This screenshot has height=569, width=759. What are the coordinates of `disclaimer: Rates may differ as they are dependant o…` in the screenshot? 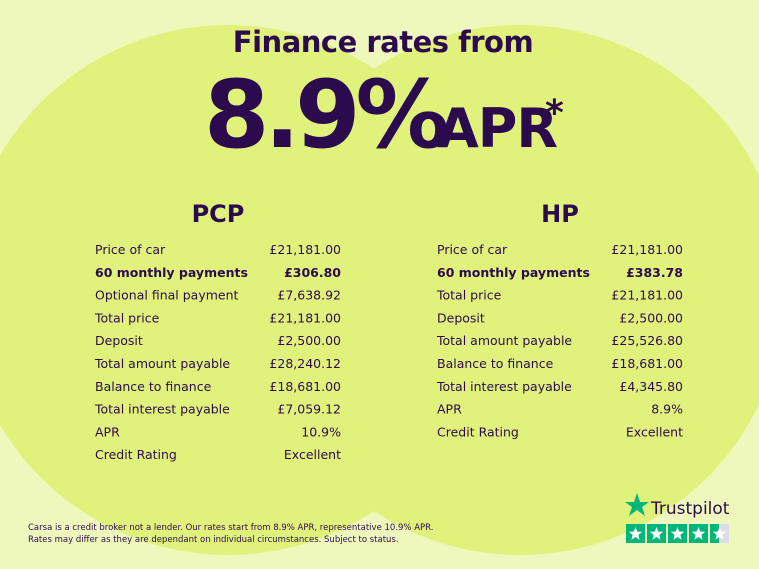 It's located at (213, 540).